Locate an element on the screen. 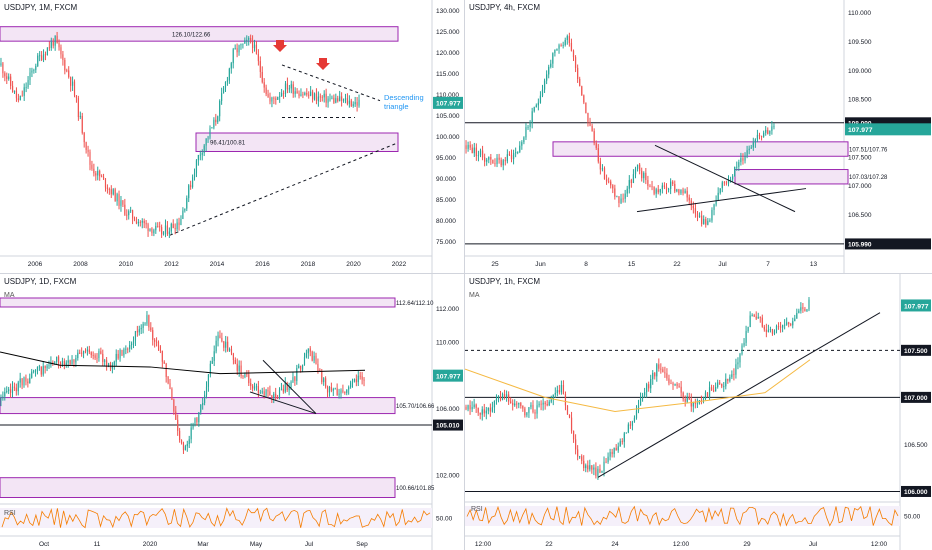 The height and width of the screenshot is (550, 932). rsi-line is located at coordinates (216, 518).